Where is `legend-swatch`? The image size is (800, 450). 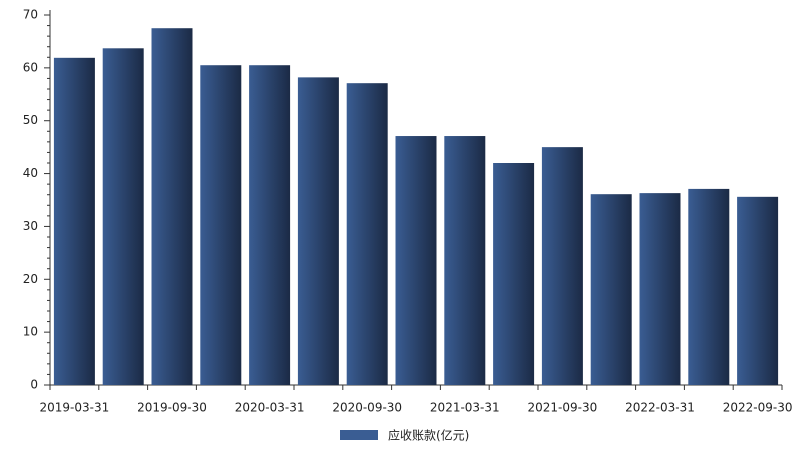 legend-swatch is located at coordinates (359, 435).